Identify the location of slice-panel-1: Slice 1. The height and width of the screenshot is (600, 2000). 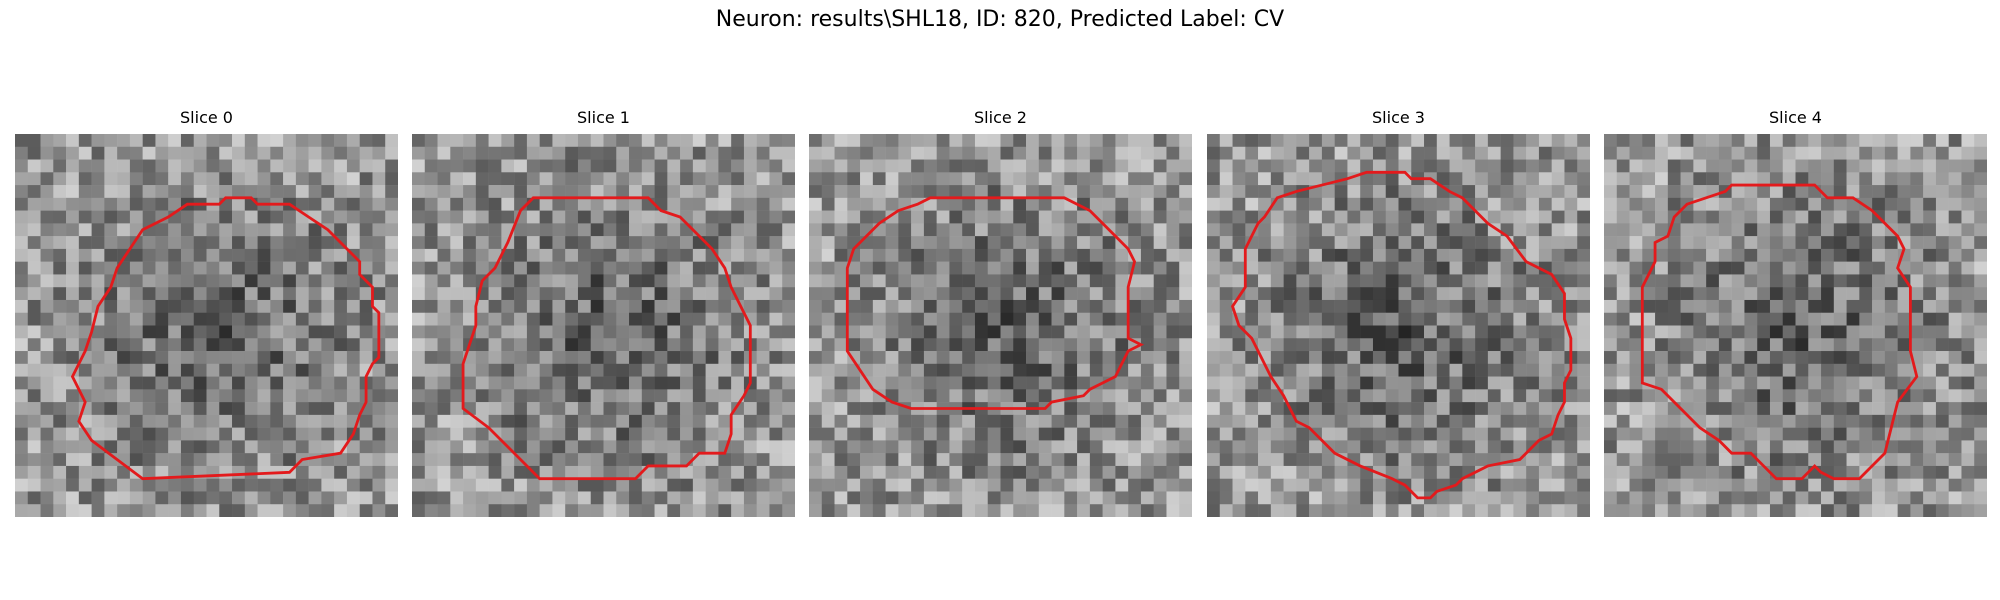
(603, 314).